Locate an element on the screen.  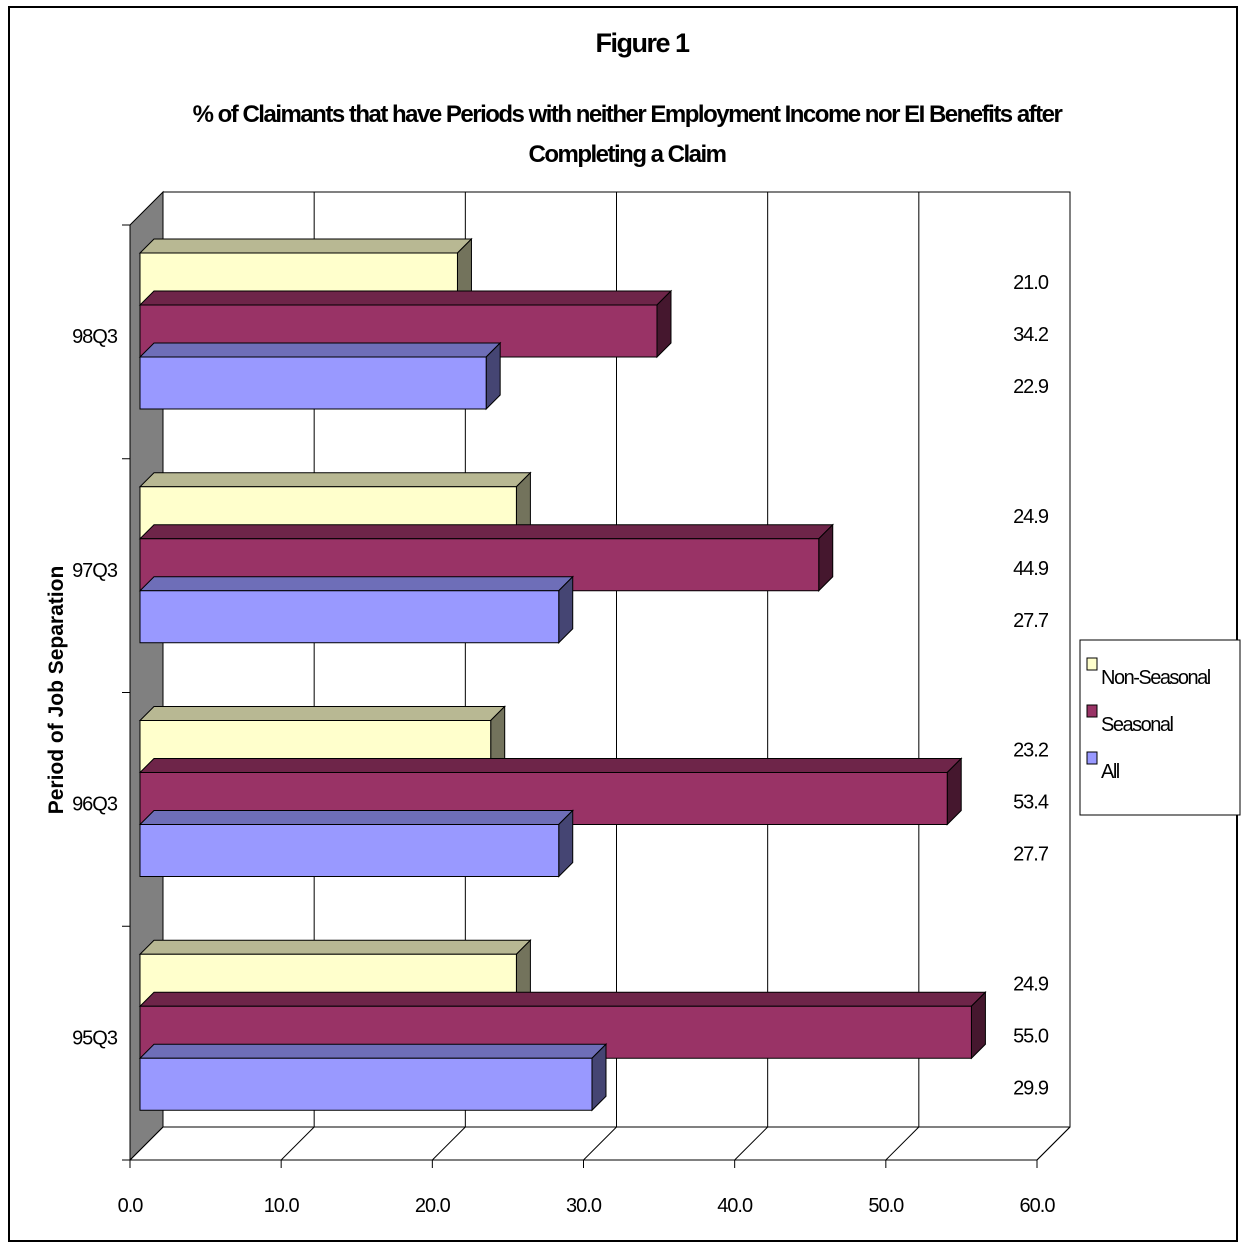
y-axis-label: Period of Job Separation is located at coordinates (56, 690).